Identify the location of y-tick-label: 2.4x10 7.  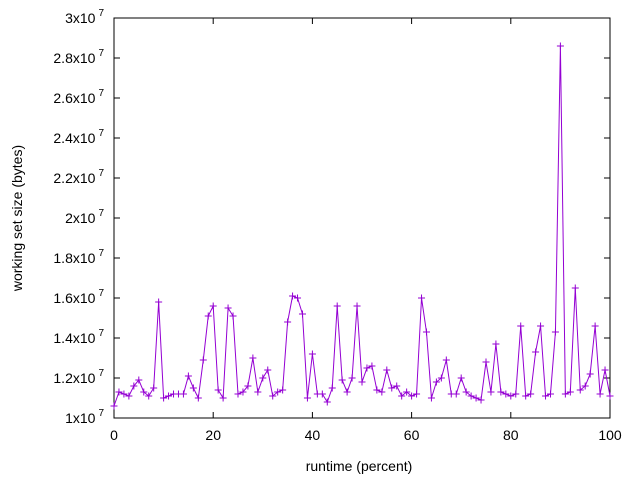
(78, 137).